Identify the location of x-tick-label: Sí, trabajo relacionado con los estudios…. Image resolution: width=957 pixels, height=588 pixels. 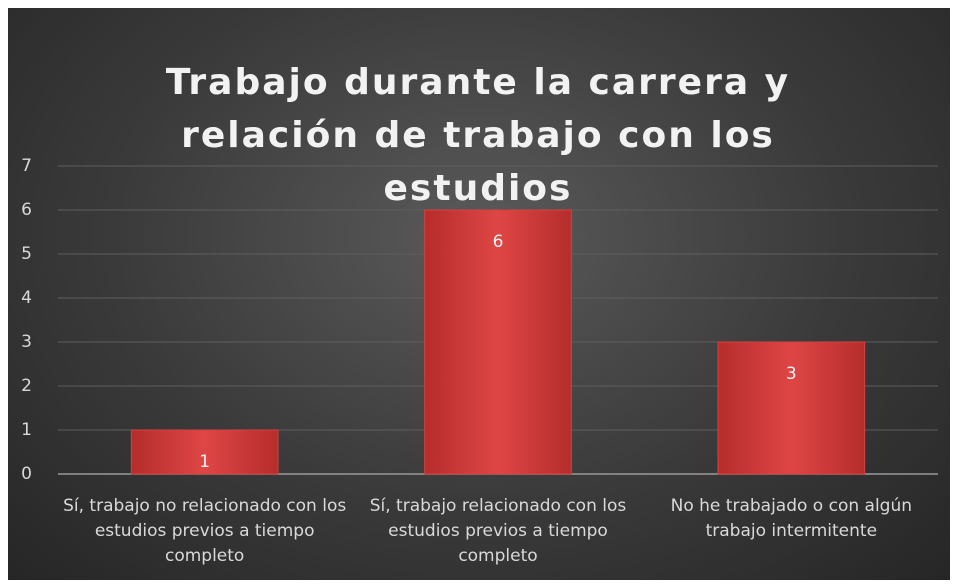
(498, 531).